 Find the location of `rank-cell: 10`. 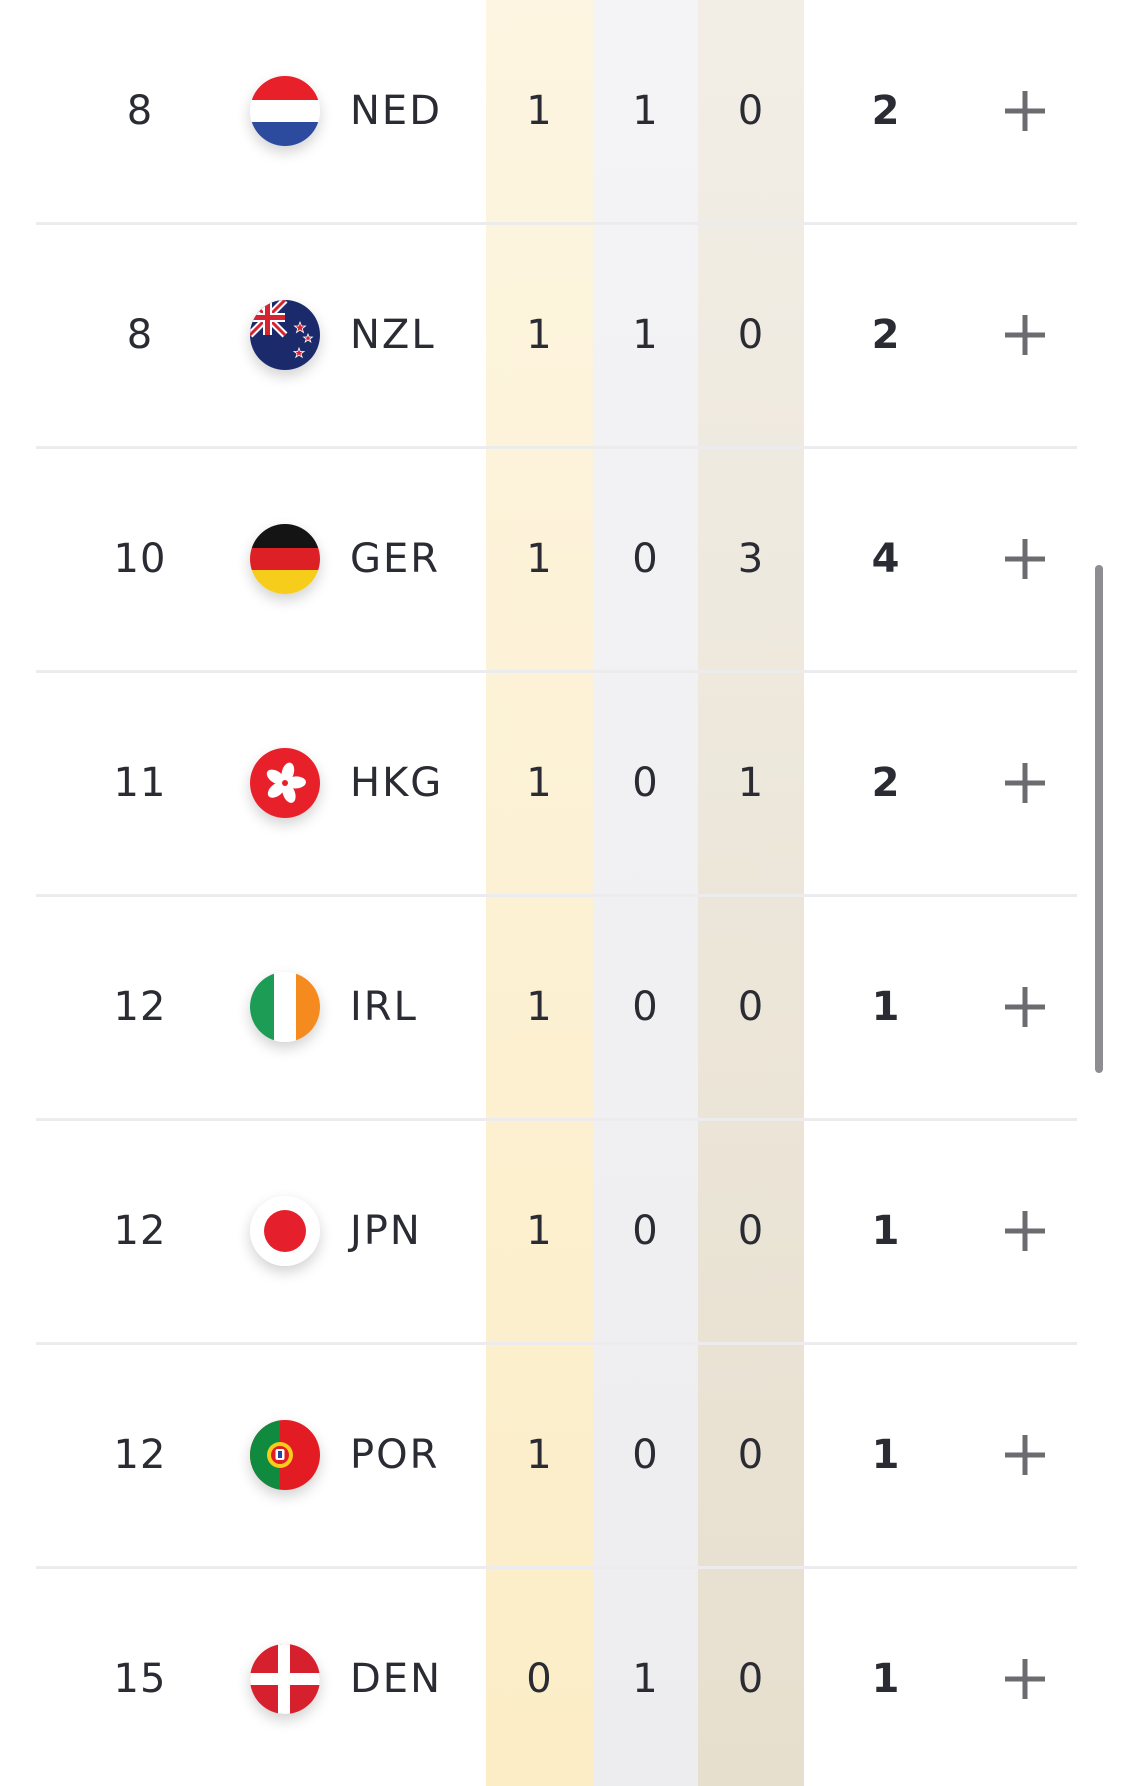

rank-cell: 10 is located at coordinates (140, 559).